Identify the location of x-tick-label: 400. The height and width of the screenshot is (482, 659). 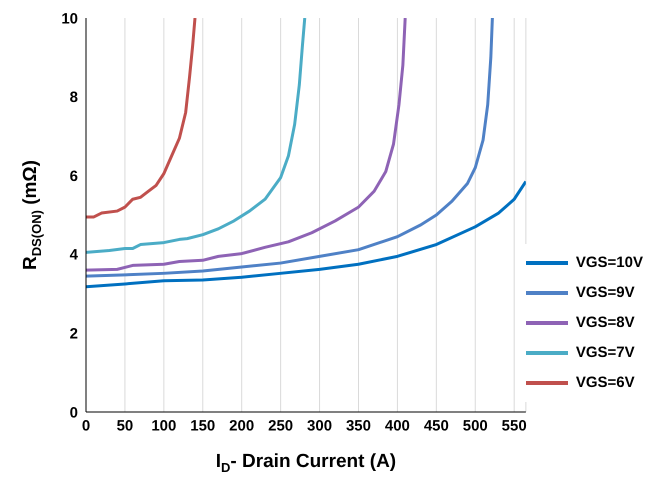
(397, 426).